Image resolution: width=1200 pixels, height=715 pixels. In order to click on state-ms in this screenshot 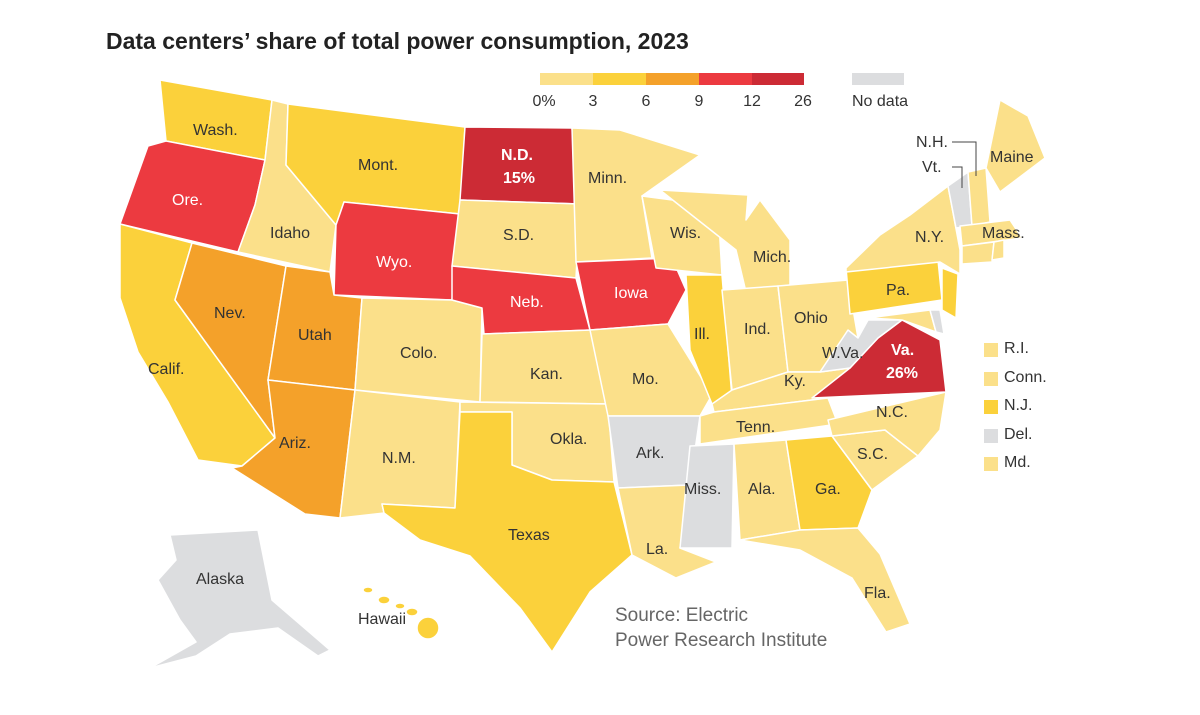, I will do `click(707, 496)`.